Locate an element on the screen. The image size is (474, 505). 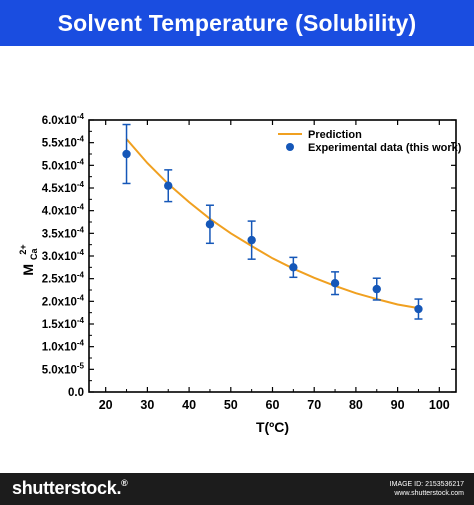
y-tick-label: 0.0 is located at coordinates (76, 393).